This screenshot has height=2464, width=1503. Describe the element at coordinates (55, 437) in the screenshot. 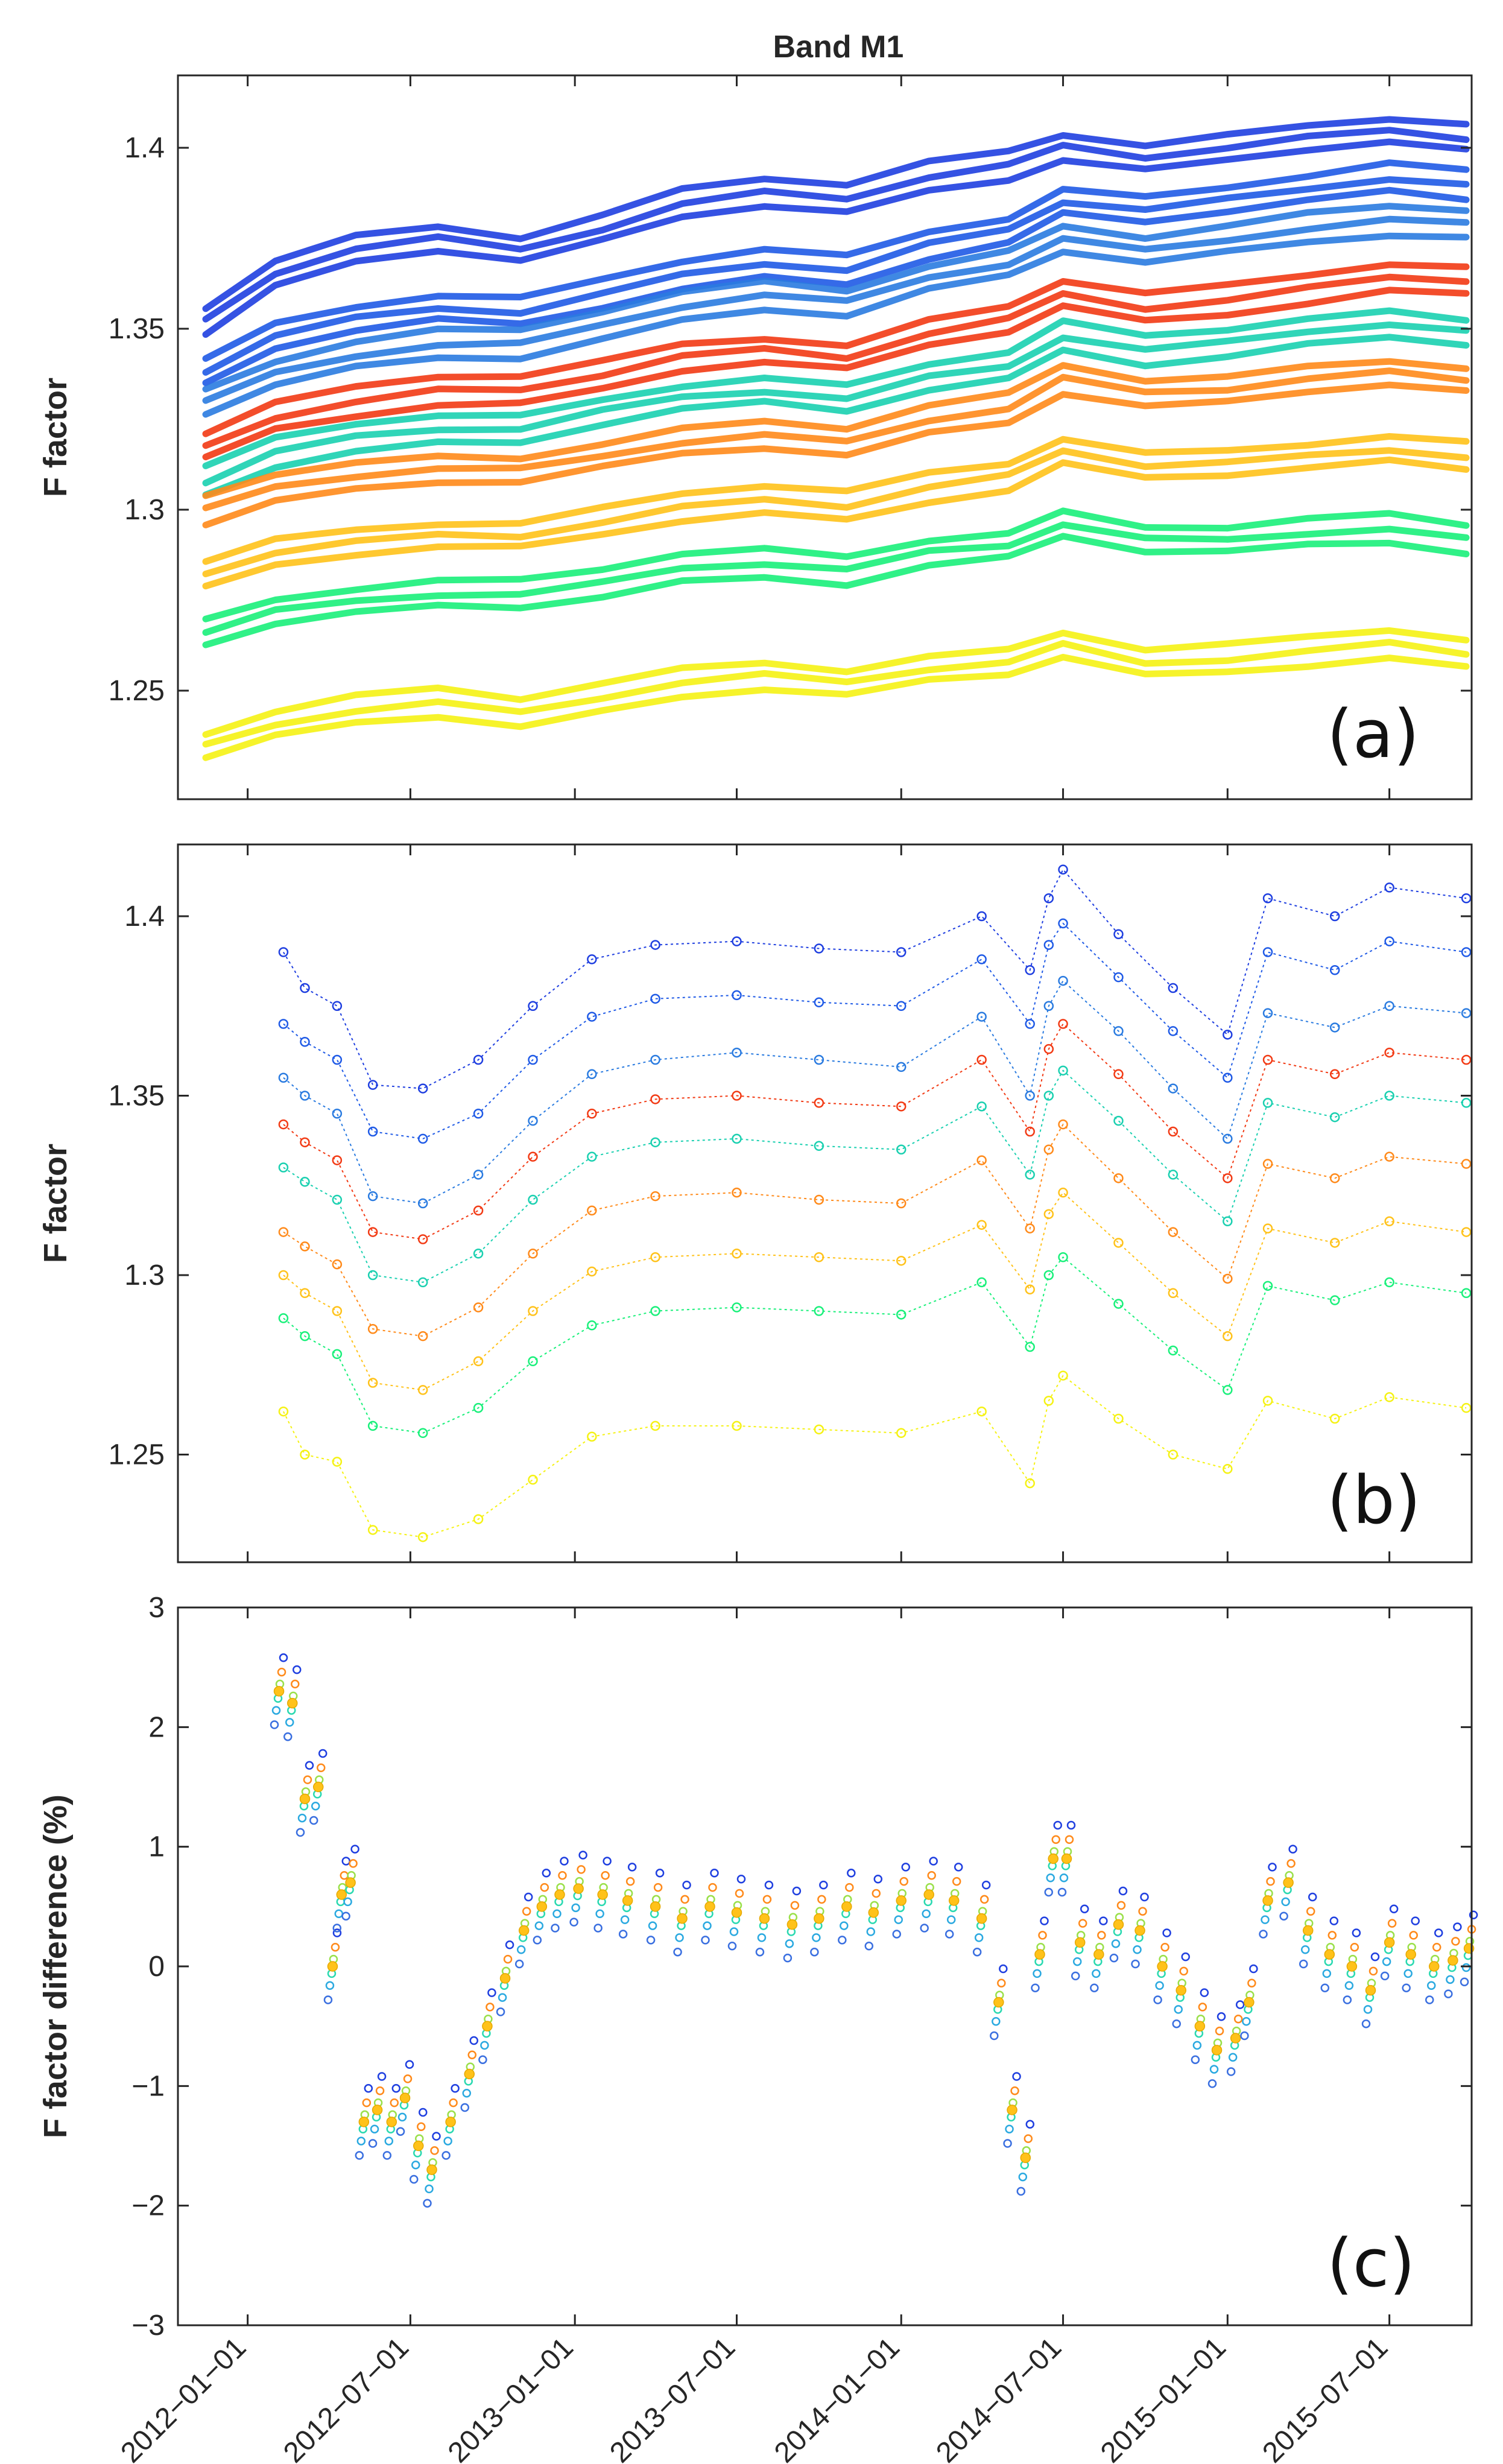

I see `panel-a-ylabel: F factor` at that location.